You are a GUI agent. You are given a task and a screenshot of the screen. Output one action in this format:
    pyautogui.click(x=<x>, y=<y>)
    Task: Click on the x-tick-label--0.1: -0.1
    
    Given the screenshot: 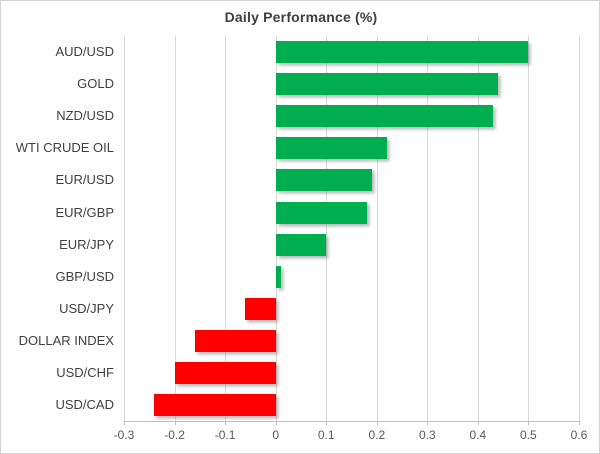 What is the action you would take?
    pyautogui.click(x=225, y=435)
    